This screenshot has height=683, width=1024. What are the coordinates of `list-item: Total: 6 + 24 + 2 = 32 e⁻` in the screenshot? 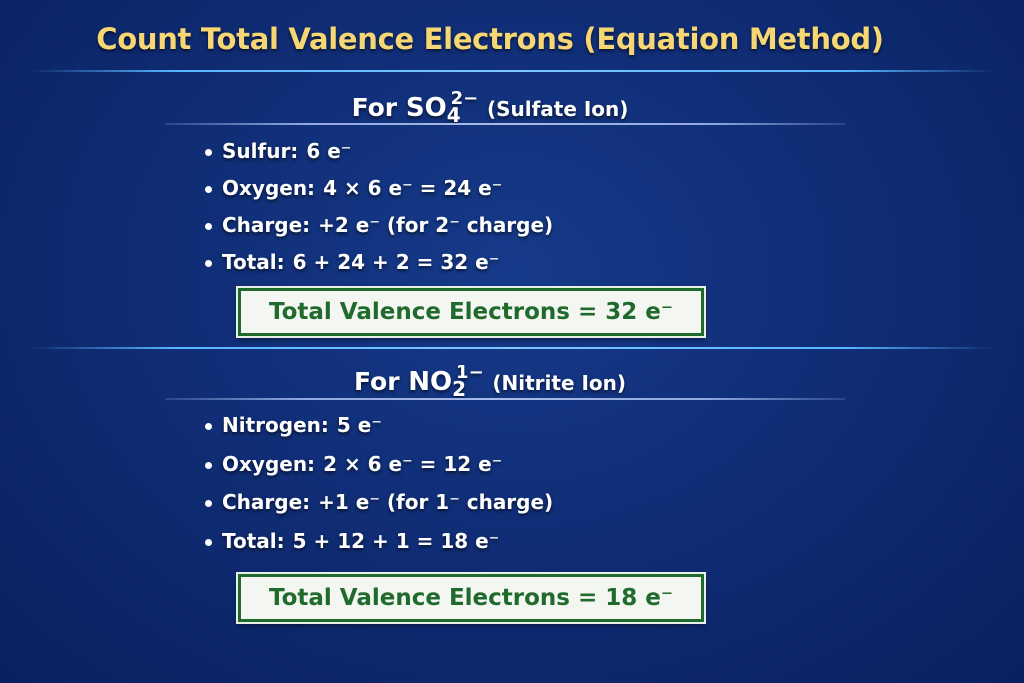 It's located at (379, 262).